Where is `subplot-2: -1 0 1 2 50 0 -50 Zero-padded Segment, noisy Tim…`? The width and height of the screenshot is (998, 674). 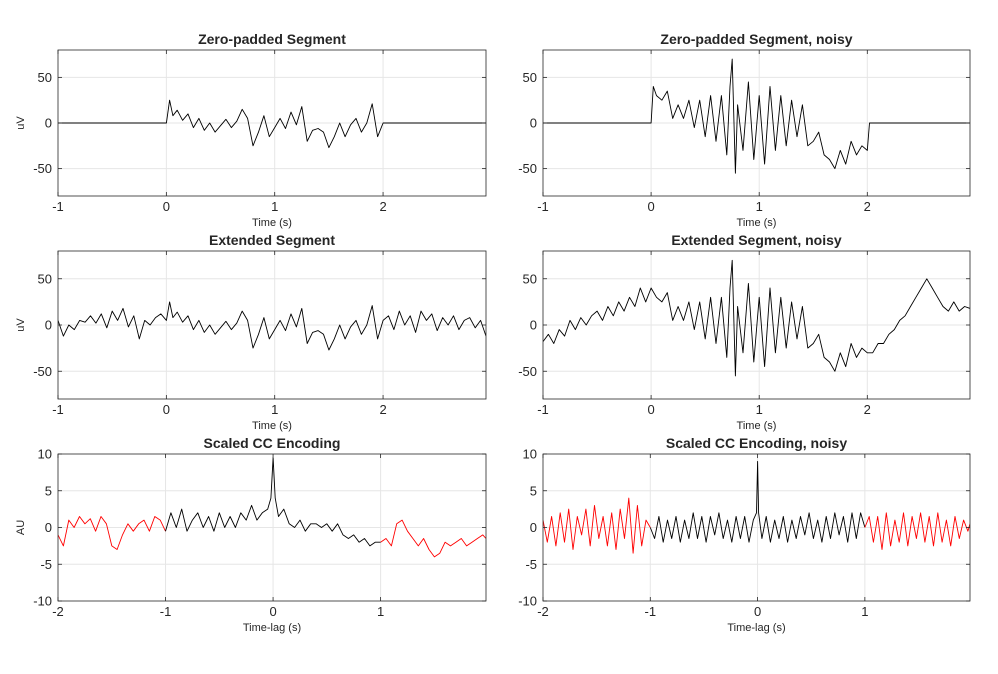
subplot-2: -1 0 1 2 50 0 -50 Zero-padded Segment, noisy Tim… is located at coordinates (744, 130).